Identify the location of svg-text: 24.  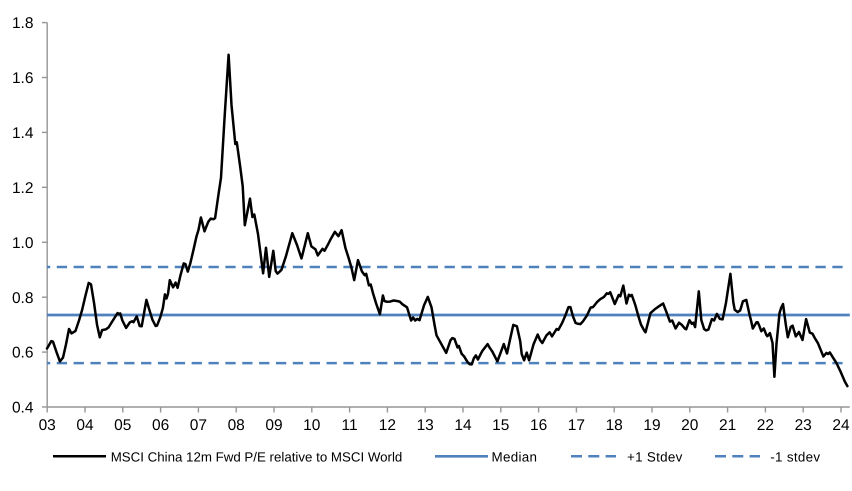
(841, 425).